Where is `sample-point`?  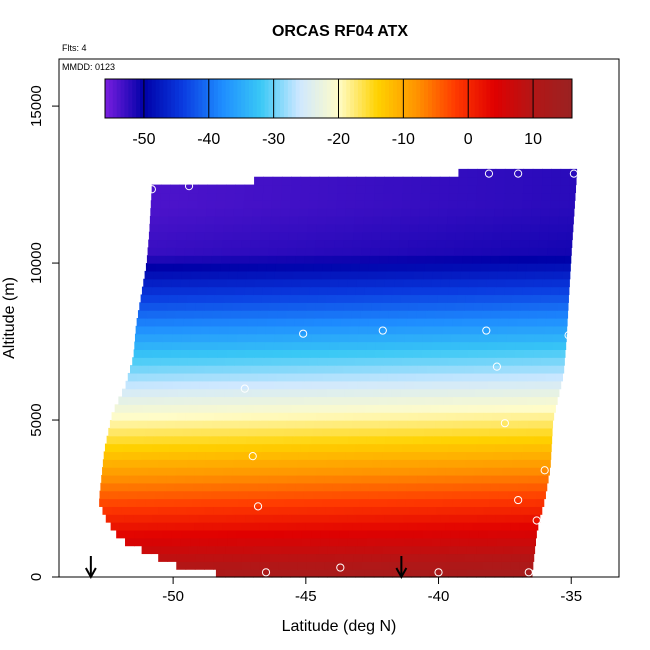 sample-point is located at coordinates (568, 335).